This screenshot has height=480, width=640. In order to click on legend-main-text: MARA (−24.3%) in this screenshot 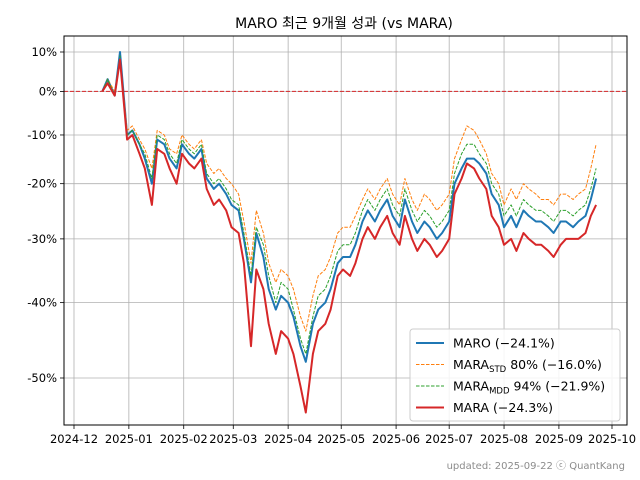, I will do `click(503, 407)`.